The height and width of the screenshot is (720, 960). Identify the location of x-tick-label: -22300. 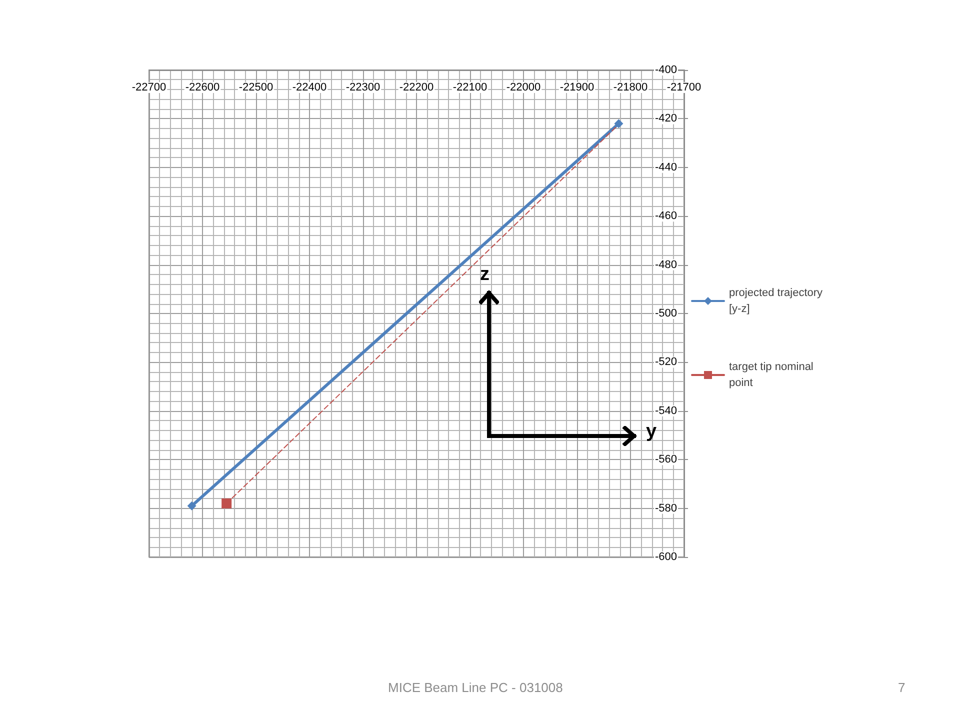
(363, 88).